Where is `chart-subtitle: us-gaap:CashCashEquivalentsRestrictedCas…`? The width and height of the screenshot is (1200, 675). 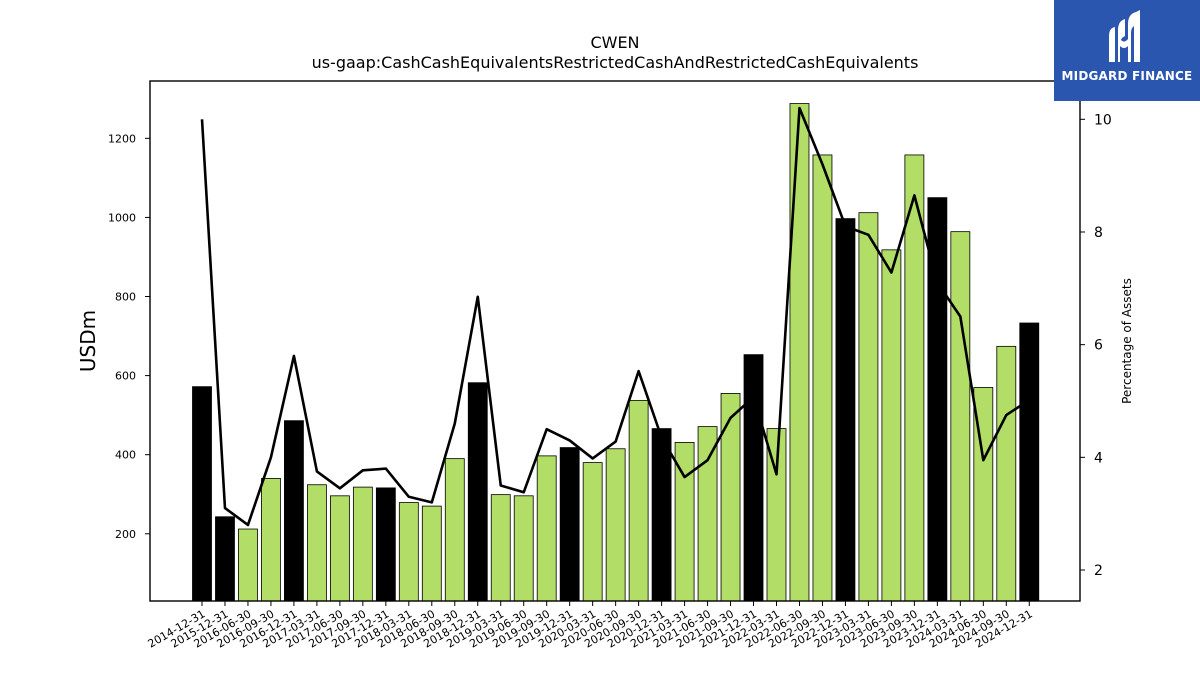
chart-subtitle: us-gaap:CashCashEquivalentsRestrictedCas… is located at coordinates (615, 62).